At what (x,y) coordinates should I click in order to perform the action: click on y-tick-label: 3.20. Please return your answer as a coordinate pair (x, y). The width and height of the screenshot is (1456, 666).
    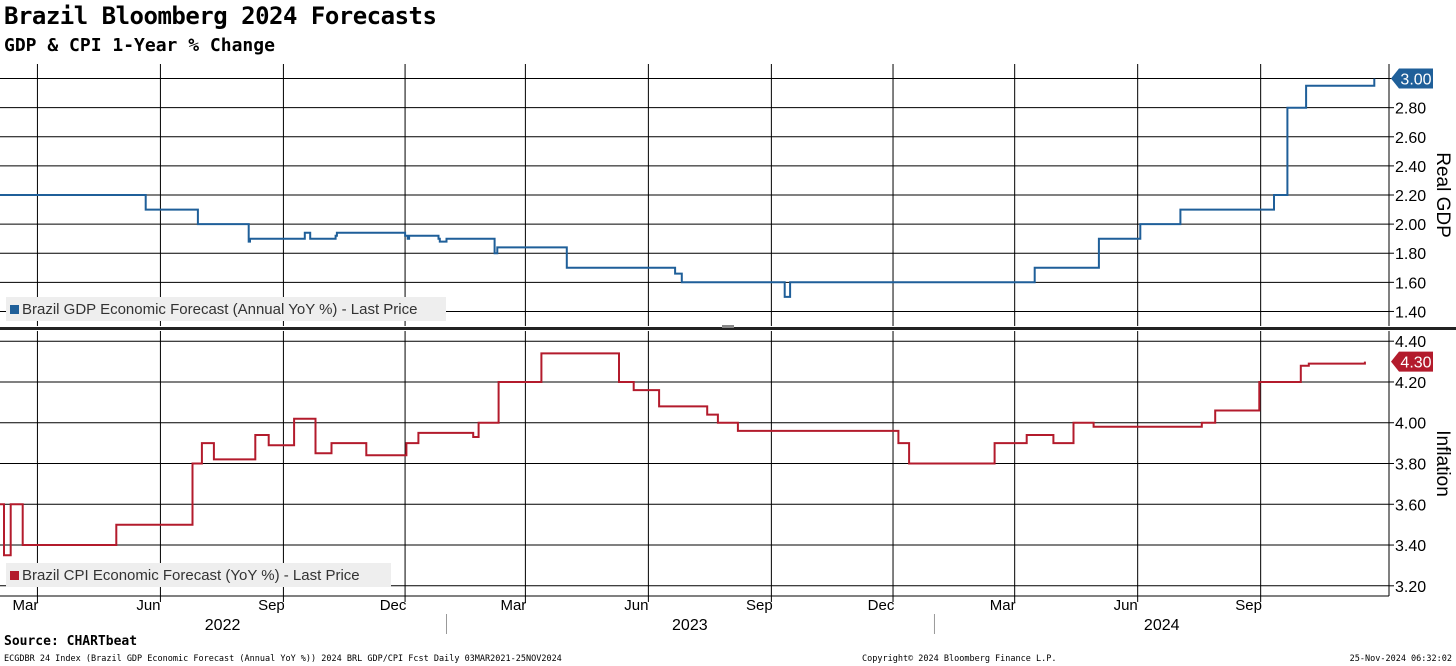
    Looking at the image, I should click on (1410, 587).